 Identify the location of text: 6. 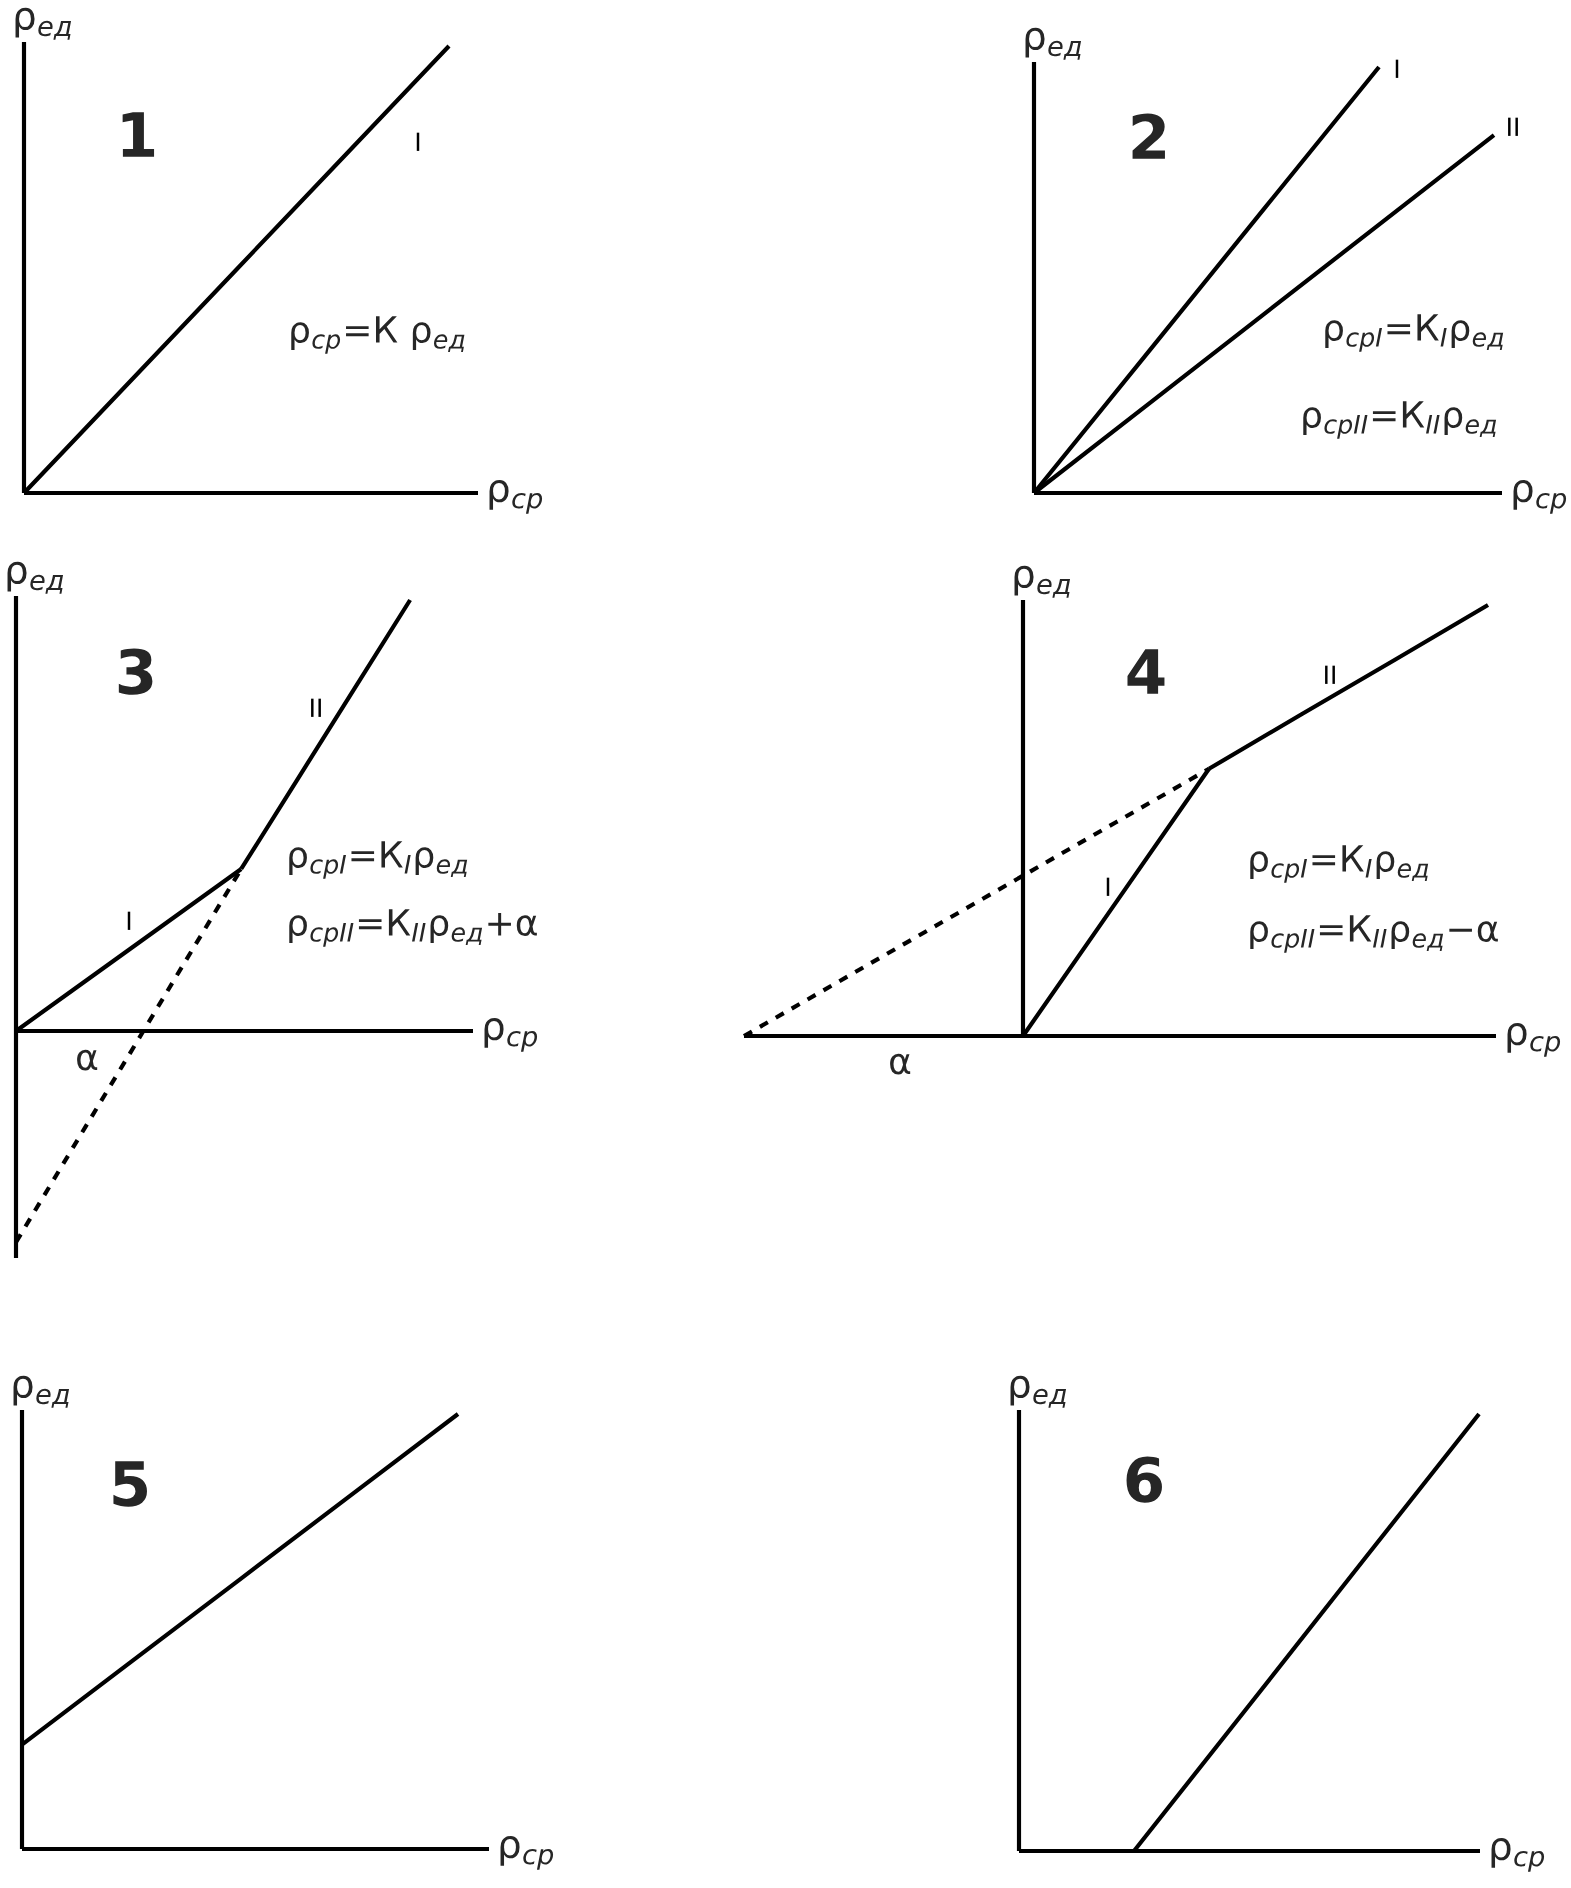
(1144, 1479).